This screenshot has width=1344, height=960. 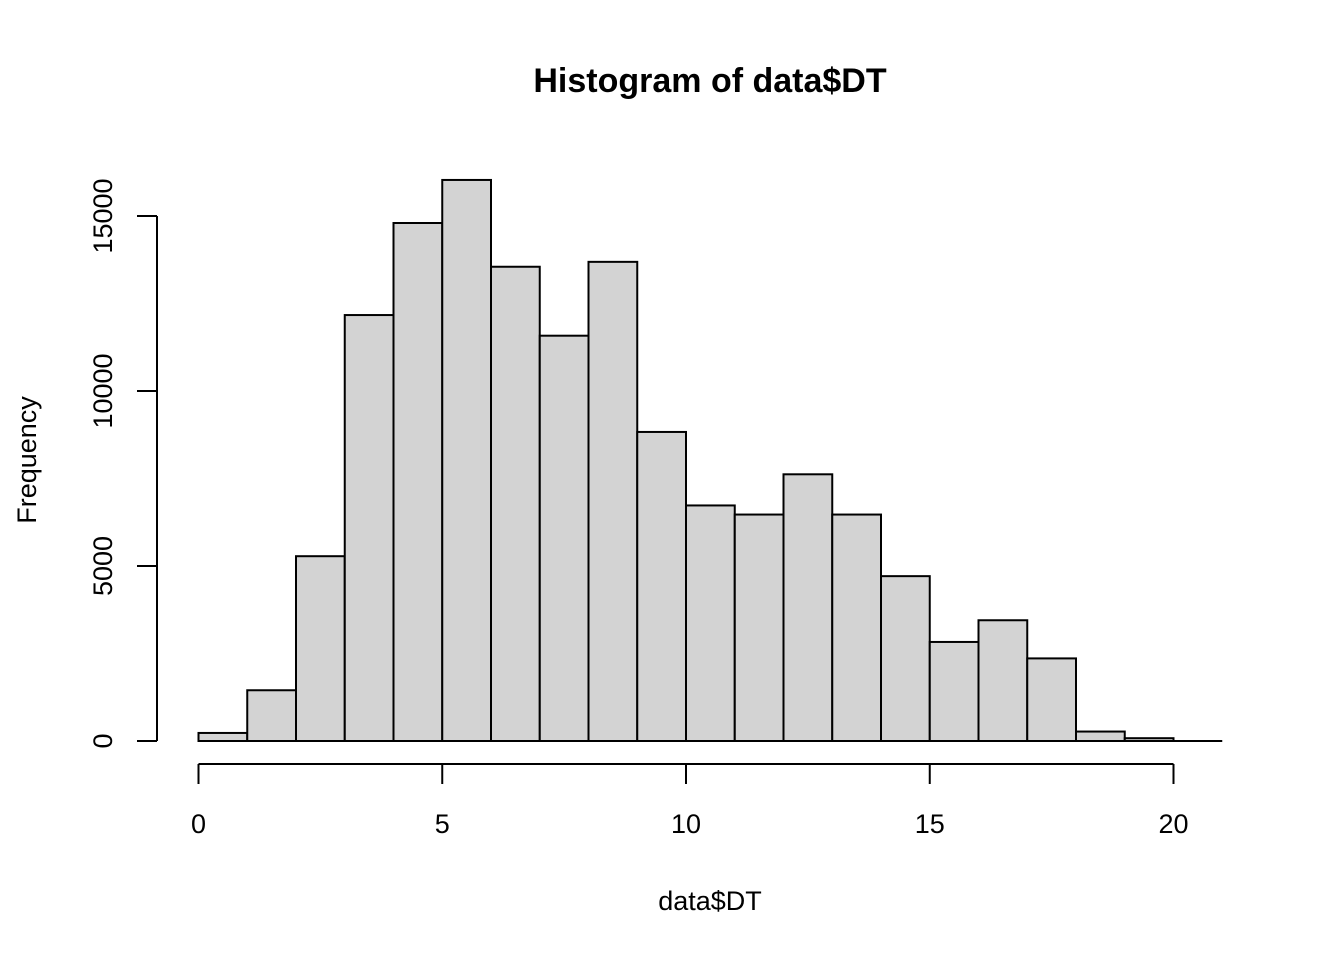 I want to click on chart-title: Histogram of data$DT, so click(x=709, y=81).